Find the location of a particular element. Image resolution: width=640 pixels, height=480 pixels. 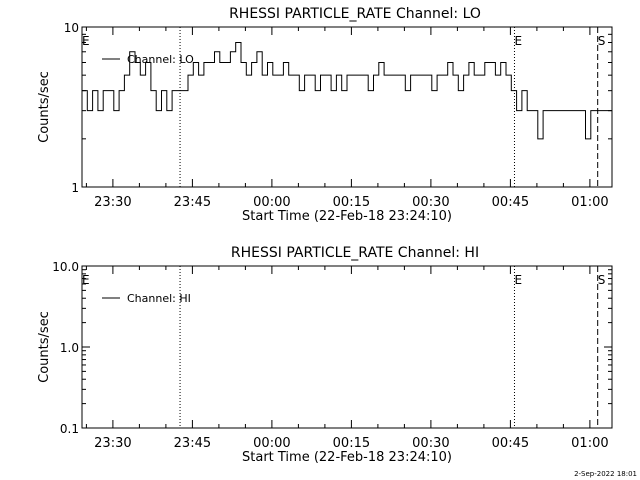

y-tick-label: 0.1 is located at coordinates (69, 429).